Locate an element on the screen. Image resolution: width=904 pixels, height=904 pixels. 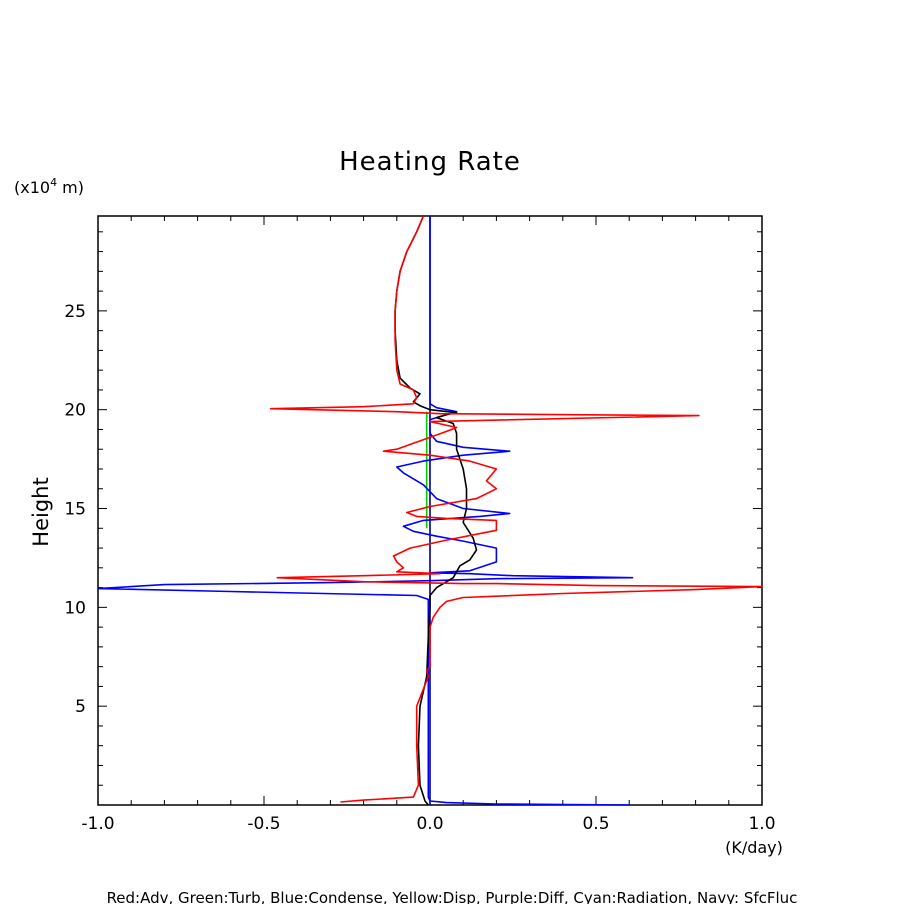
x-tick-label: 0.0 is located at coordinates (429, 824).